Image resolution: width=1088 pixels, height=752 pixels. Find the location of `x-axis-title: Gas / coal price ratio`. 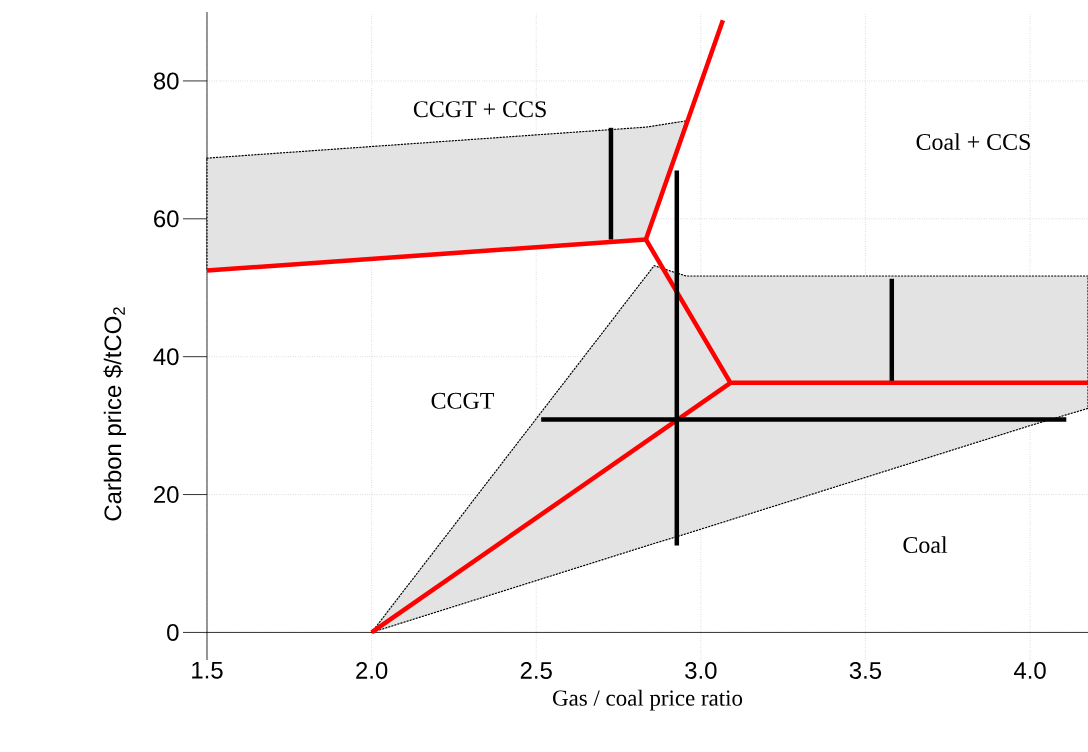

x-axis-title: Gas / coal price ratio is located at coordinates (648, 700).